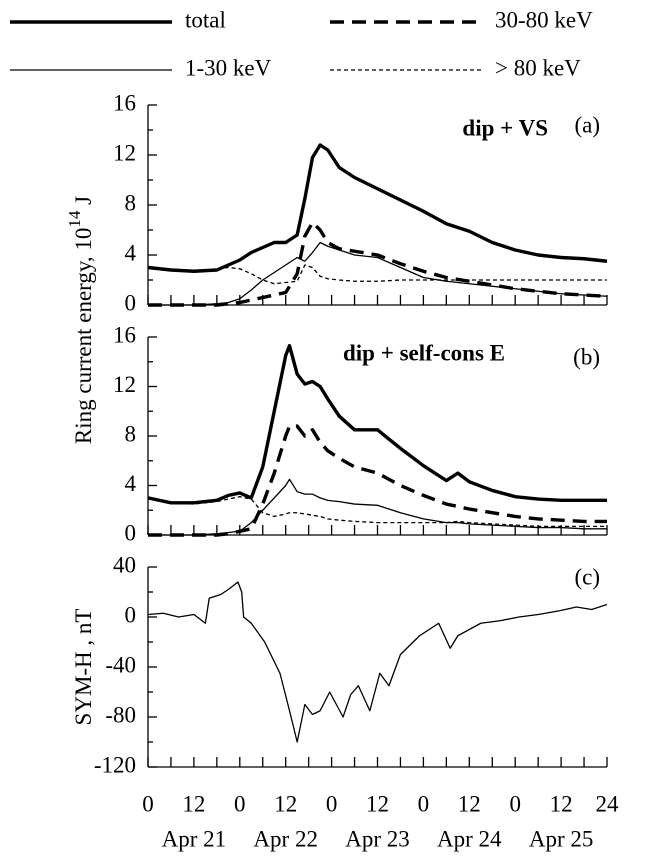 The image size is (647, 859). What do you see at coordinates (115, 764) in the screenshot?
I see `y-tick-label: -120` at bounding box center [115, 764].